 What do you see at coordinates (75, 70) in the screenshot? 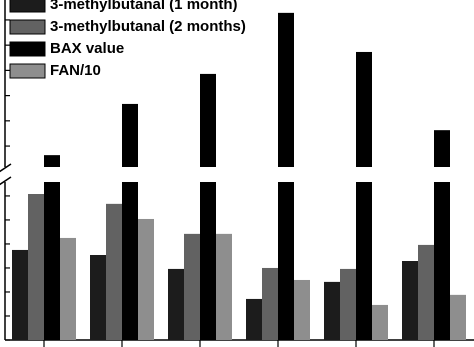
I see `legend-label: FAN/10` at bounding box center [75, 70].